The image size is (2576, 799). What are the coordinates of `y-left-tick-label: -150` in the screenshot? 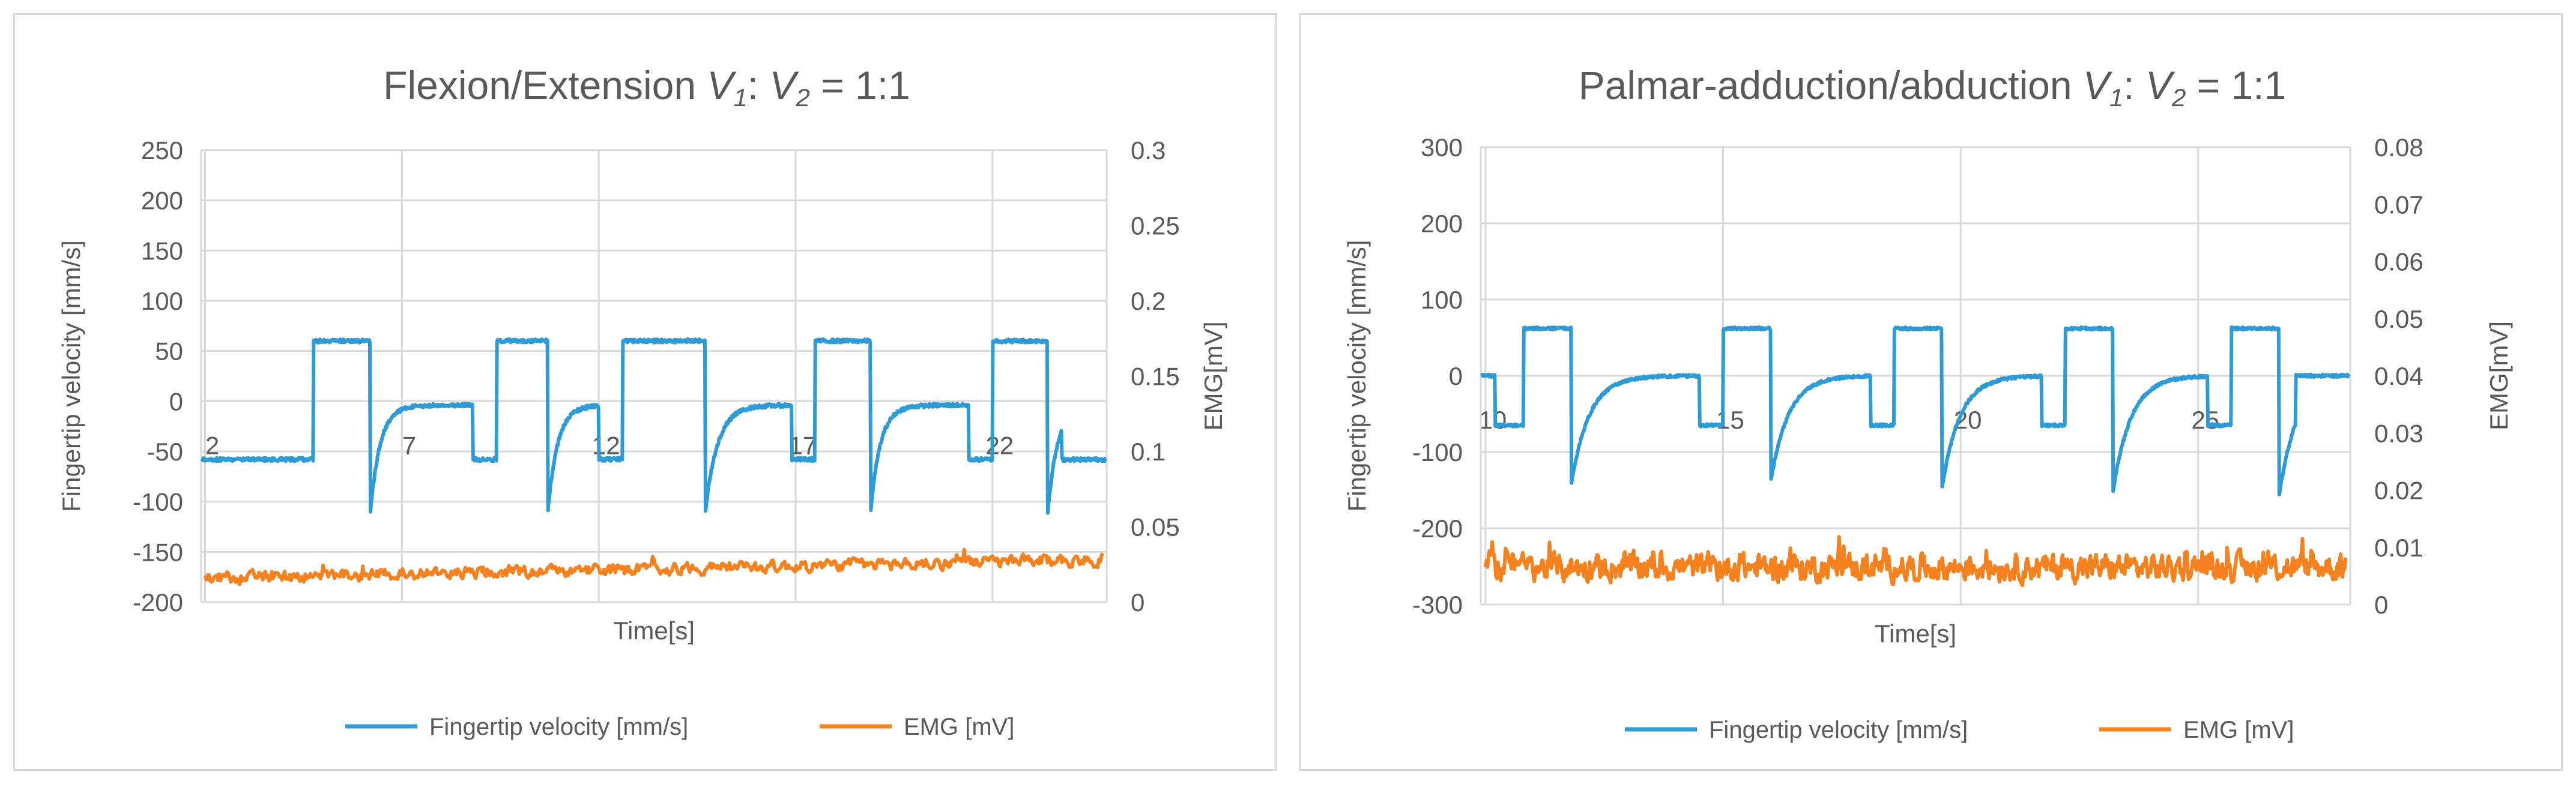 It's located at (158, 552).